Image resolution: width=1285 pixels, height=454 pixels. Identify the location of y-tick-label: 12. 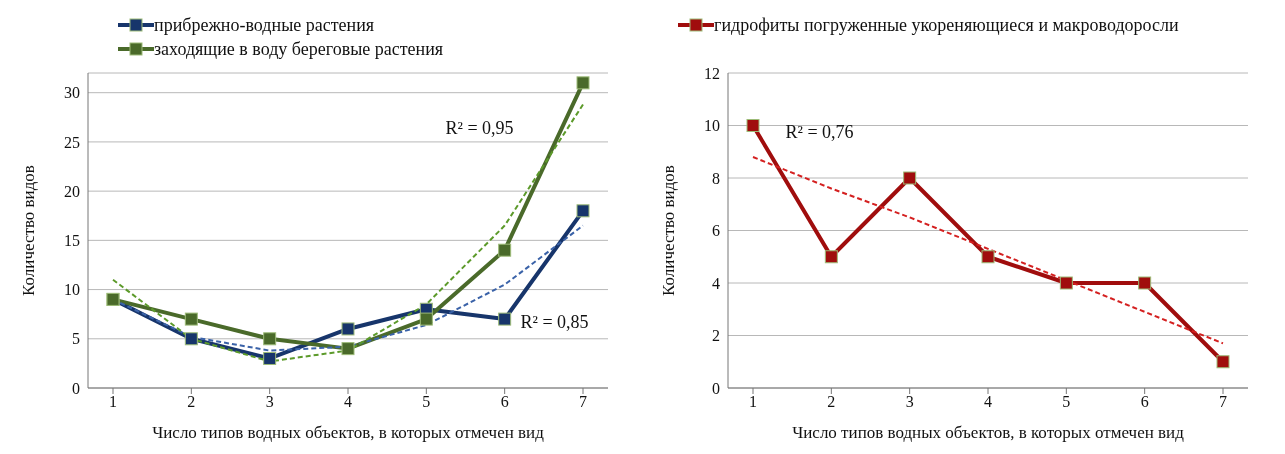
(712, 73).